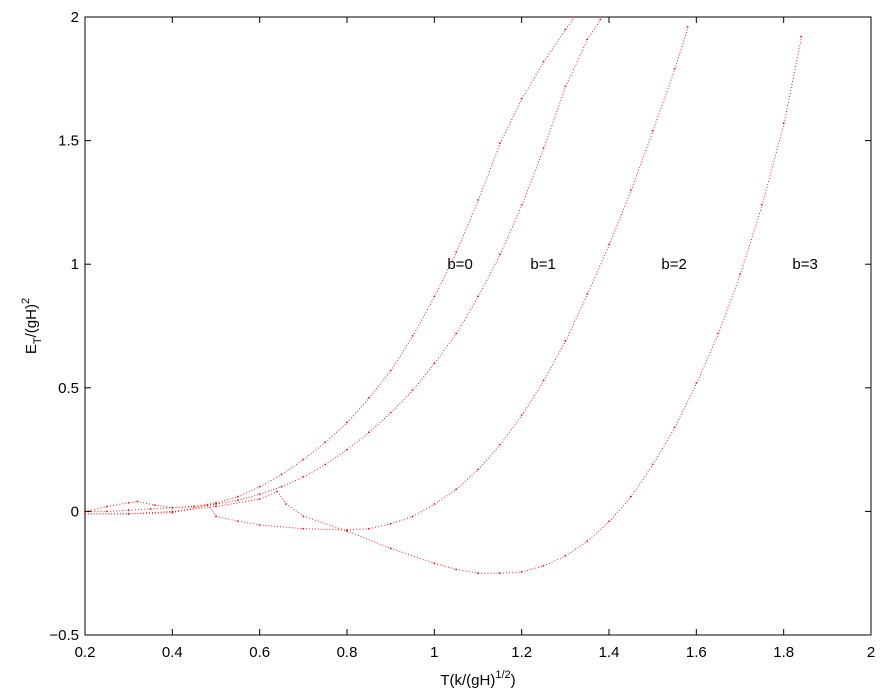  Describe the element at coordinates (783, 652) in the screenshot. I see `x-tick-label: 1.8` at that location.